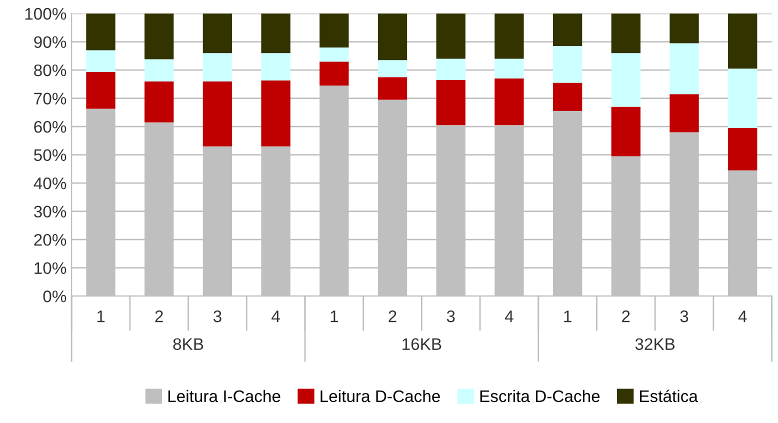  What do you see at coordinates (50, 70) in the screenshot?
I see `y-tick-label: 80%` at bounding box center [50, 70].